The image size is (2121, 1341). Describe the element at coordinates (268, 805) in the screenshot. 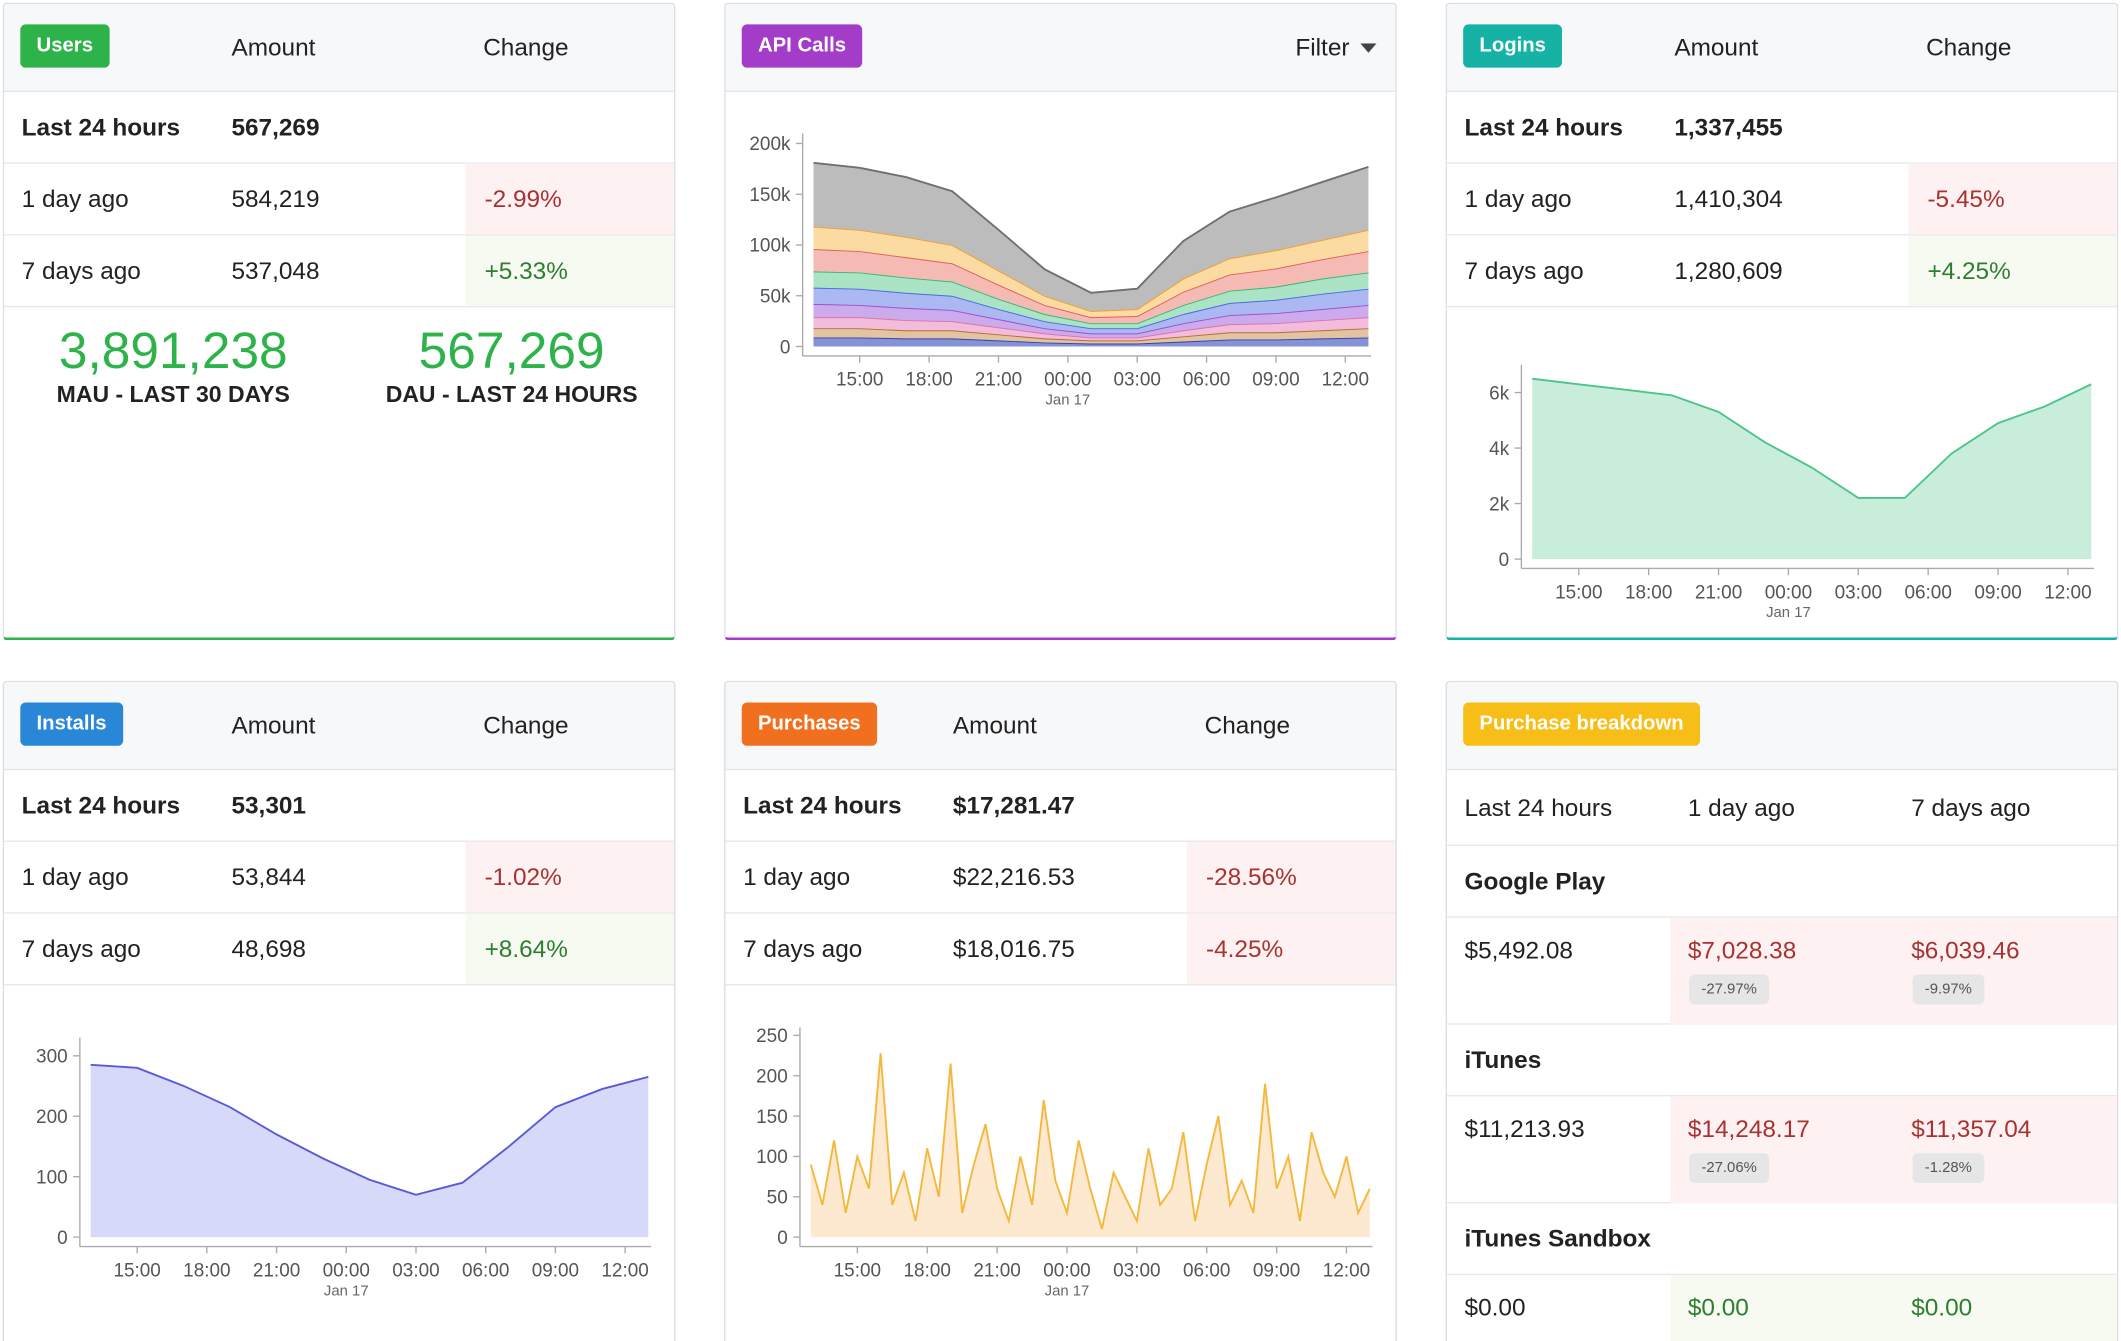

I see `amount: 53,301` at that location.